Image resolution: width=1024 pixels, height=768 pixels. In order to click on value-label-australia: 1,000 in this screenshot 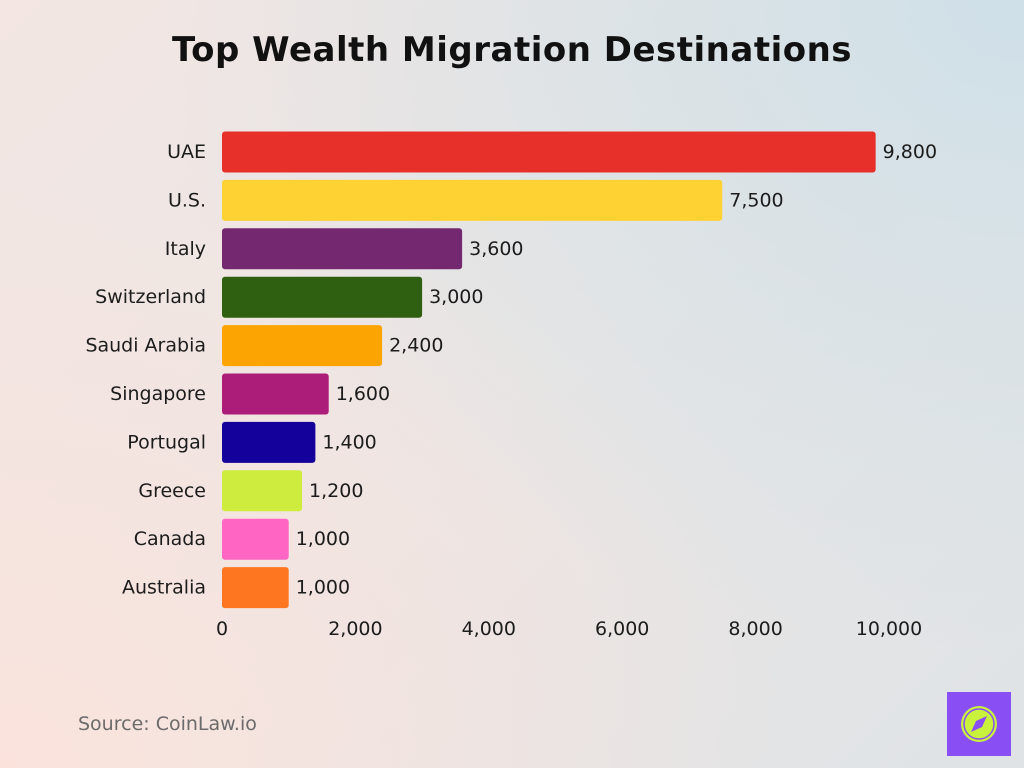, I will do `click(323, 588)`.